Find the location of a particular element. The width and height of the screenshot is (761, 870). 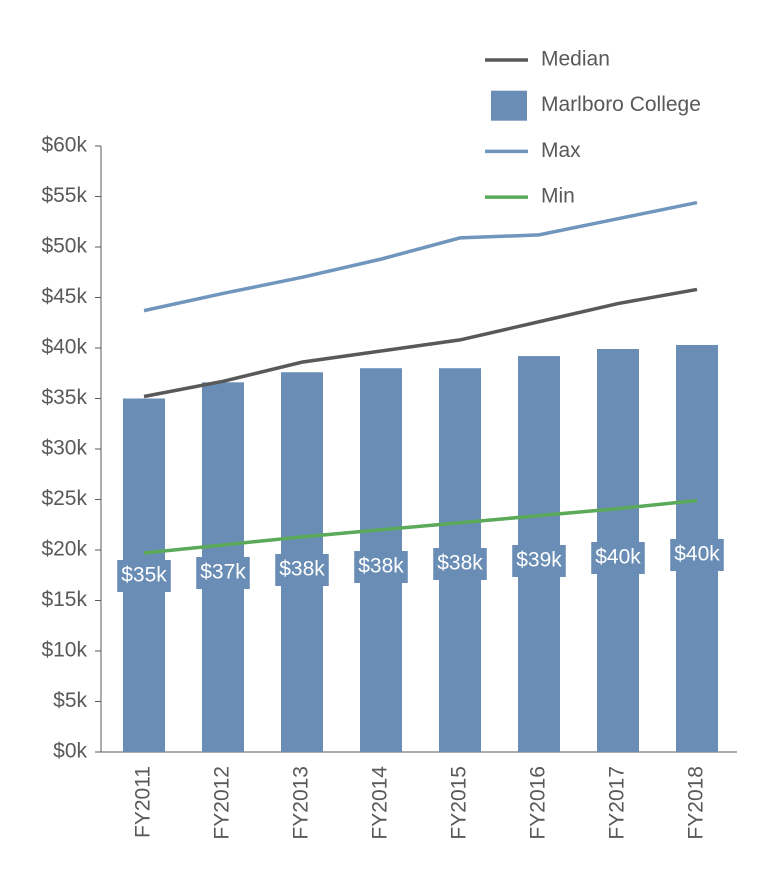

x-tick-label: FY2011 is located at coordinates (143, 802).